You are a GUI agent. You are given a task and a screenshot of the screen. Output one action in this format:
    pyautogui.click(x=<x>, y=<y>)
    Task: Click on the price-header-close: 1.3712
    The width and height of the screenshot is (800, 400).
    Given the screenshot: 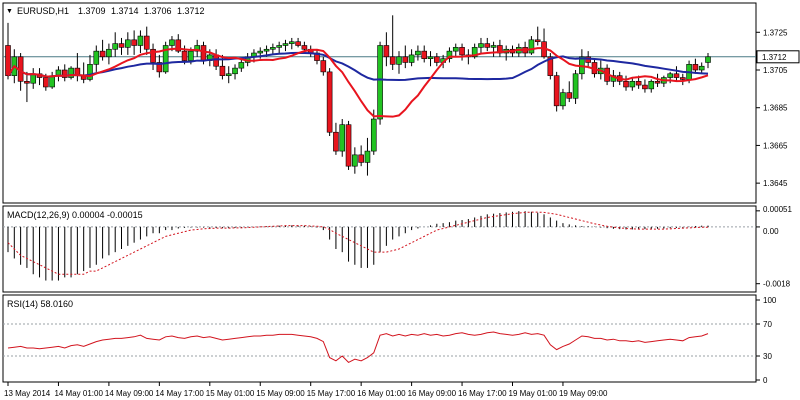 What is the action you would take?
    pyautogui.click(x=191, y=11)
    